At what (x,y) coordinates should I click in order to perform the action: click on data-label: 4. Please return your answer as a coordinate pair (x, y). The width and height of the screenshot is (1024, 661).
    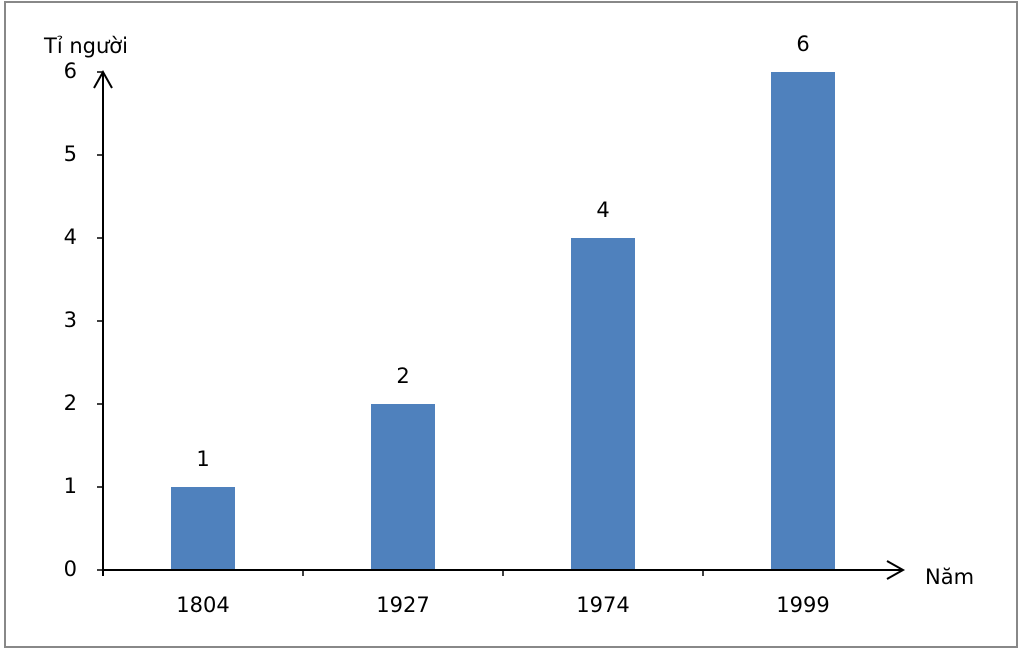
    Looking at the image, I should click on (602, 210).